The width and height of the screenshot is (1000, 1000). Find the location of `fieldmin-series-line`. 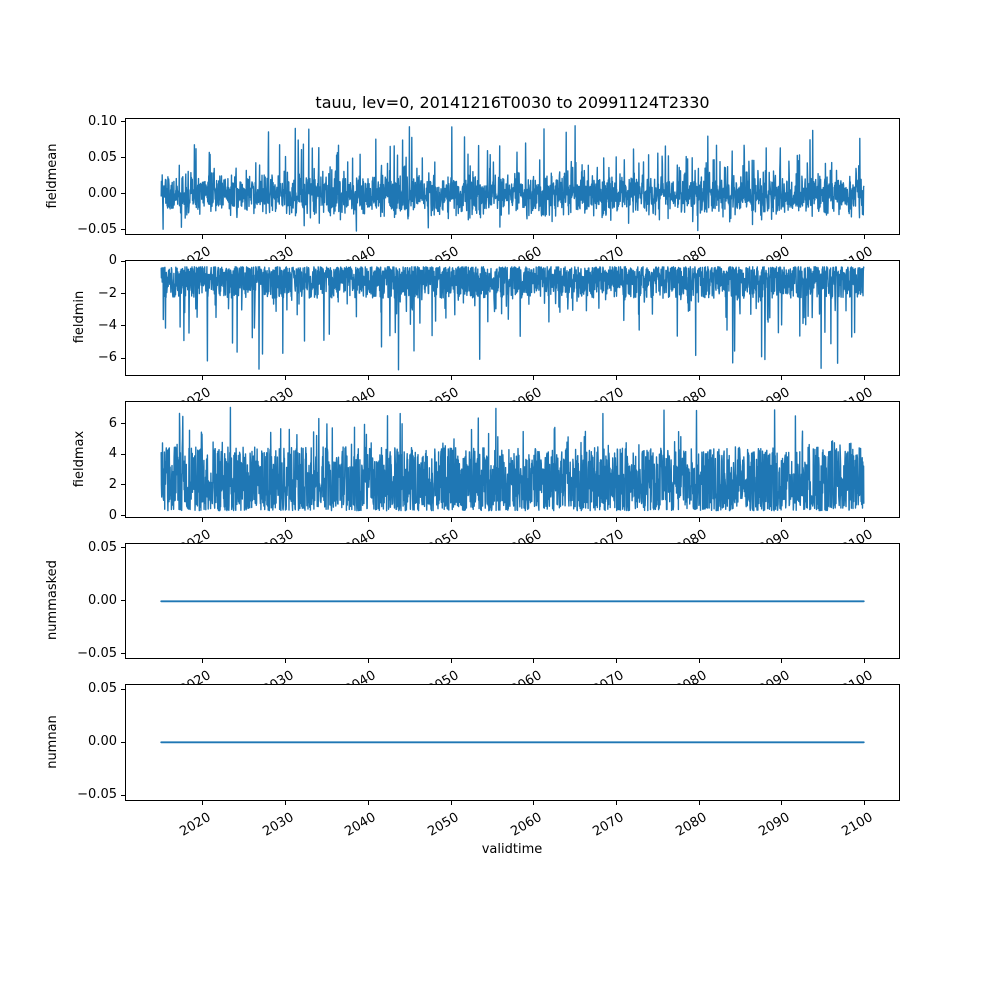

fieldmin-series-line is located at coordinates (512, 318).